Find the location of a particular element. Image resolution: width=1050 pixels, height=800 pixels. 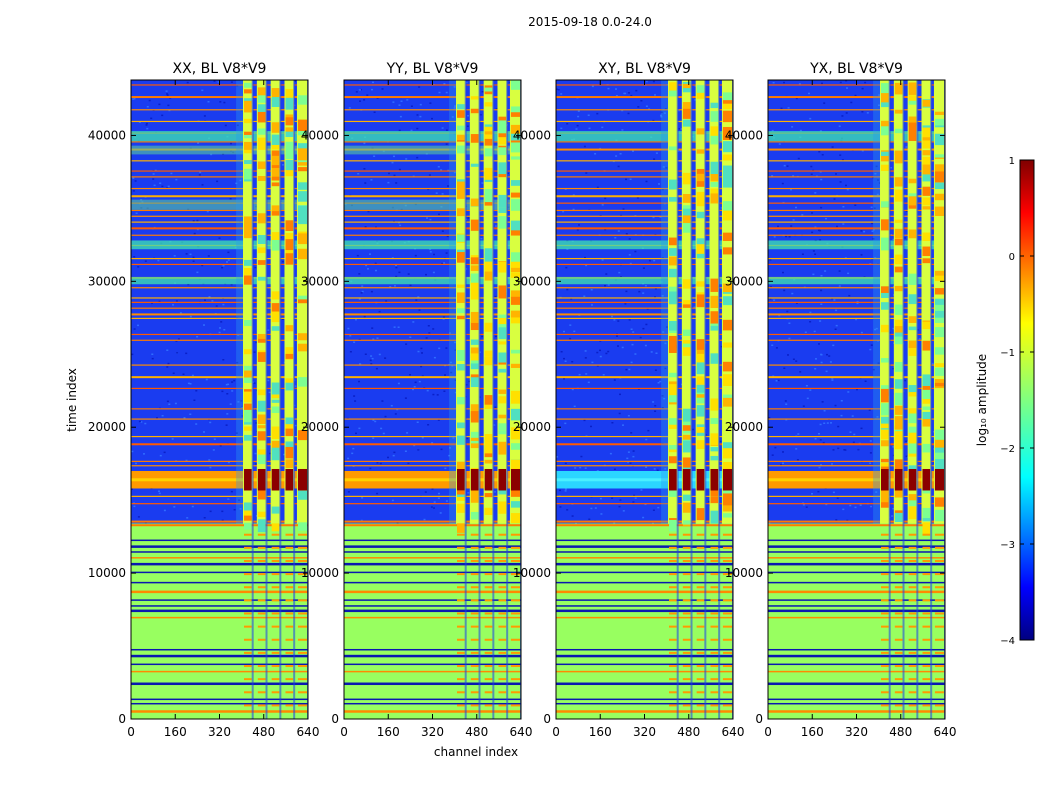

colorbar-tick-label: 0 is located at coordinates (1012, 257).